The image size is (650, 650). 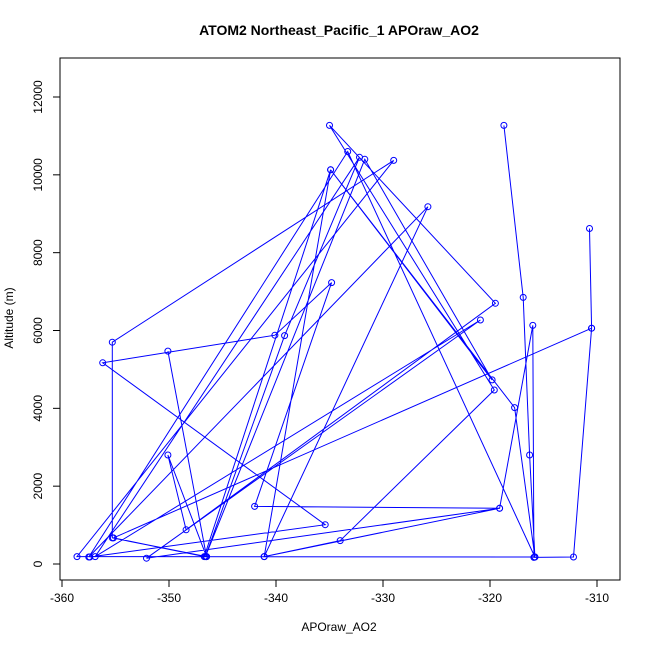 What do you see at coordinates (597, 598) in the screenshot?
I see `x-tick-label: -310` at bounding box center [597, 598].